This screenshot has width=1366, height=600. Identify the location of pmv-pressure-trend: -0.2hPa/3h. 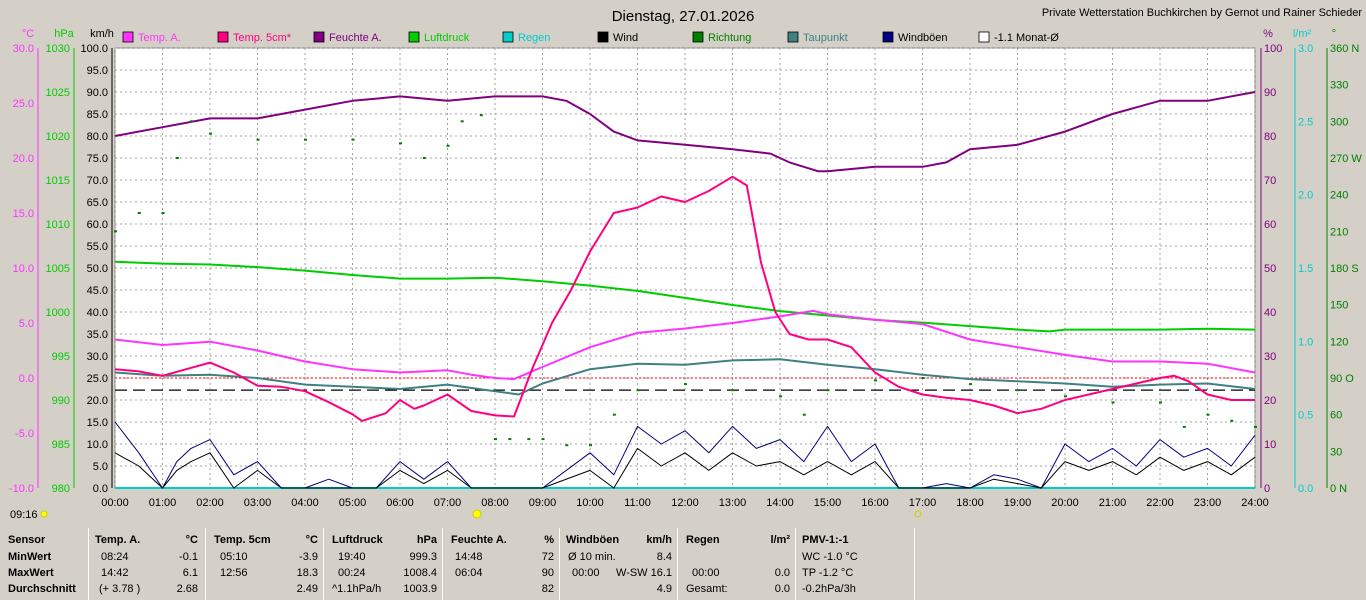
(829, 589).